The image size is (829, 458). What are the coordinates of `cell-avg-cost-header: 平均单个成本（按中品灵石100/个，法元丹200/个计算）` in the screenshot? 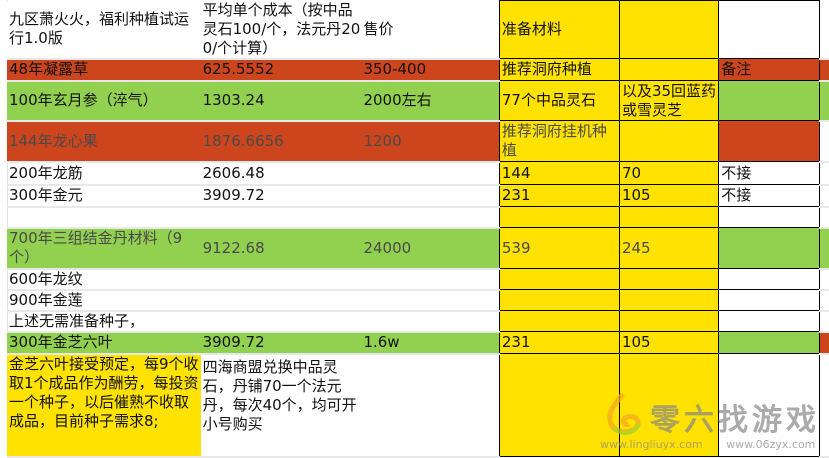 It's located at (281, 30).